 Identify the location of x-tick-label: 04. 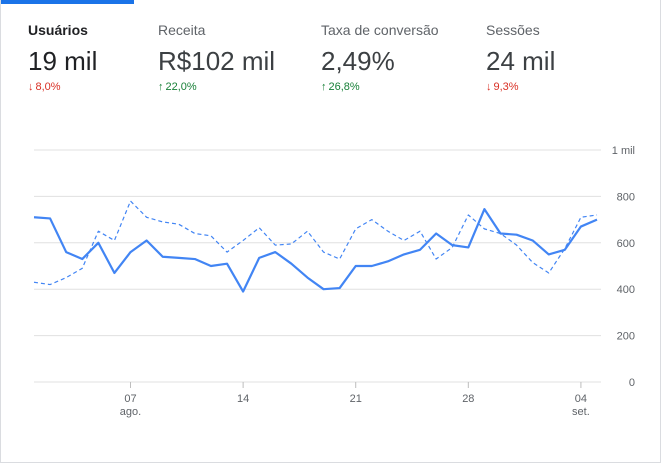
(581, 399).